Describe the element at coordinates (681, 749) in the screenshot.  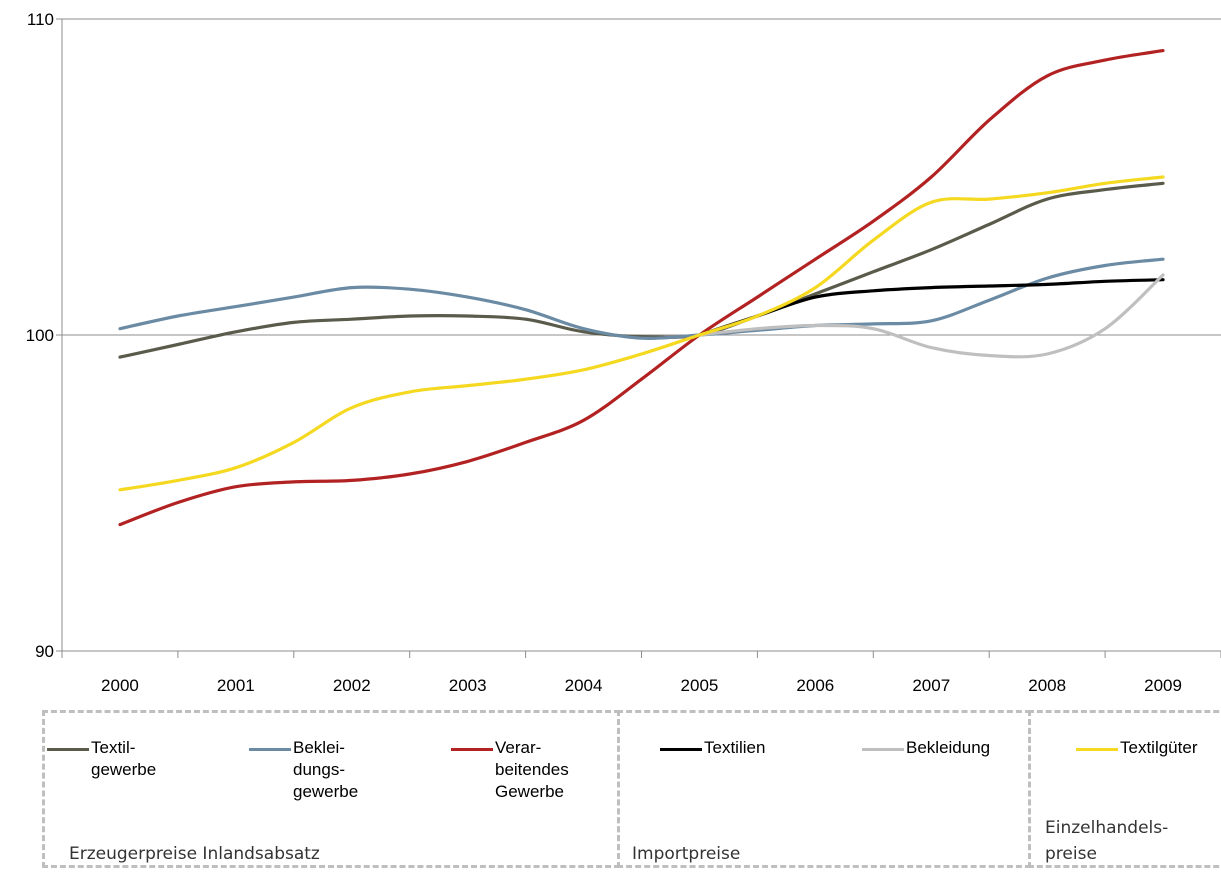
I see `legend-swatch-textilien` at that location.